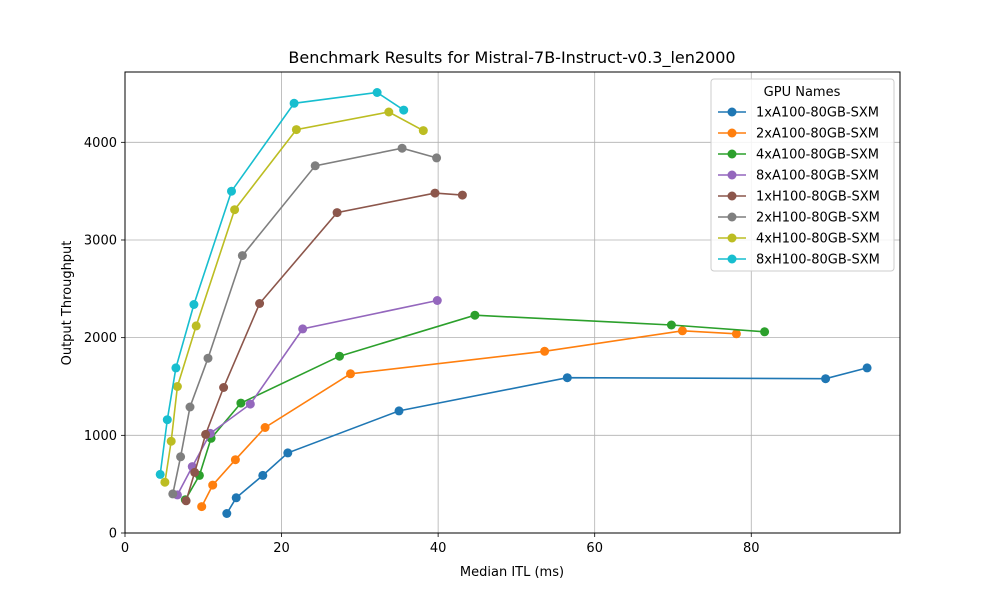 This screenshot has height=600, width=1000. Describe the element at coordinates (512, 572) in the screenshot. I see `x-axis-label: Median ITL (ms)` at that location.